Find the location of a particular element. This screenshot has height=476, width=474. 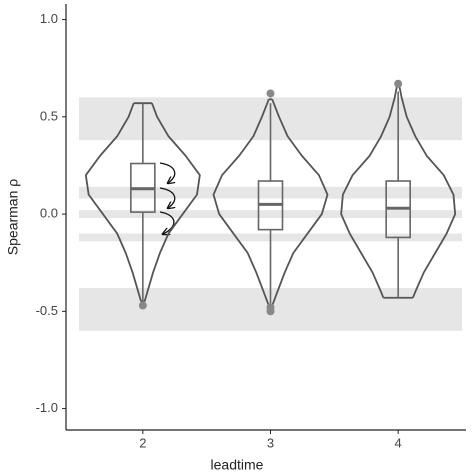

x-tick-label: 2 is located at coordinates (142, 442).